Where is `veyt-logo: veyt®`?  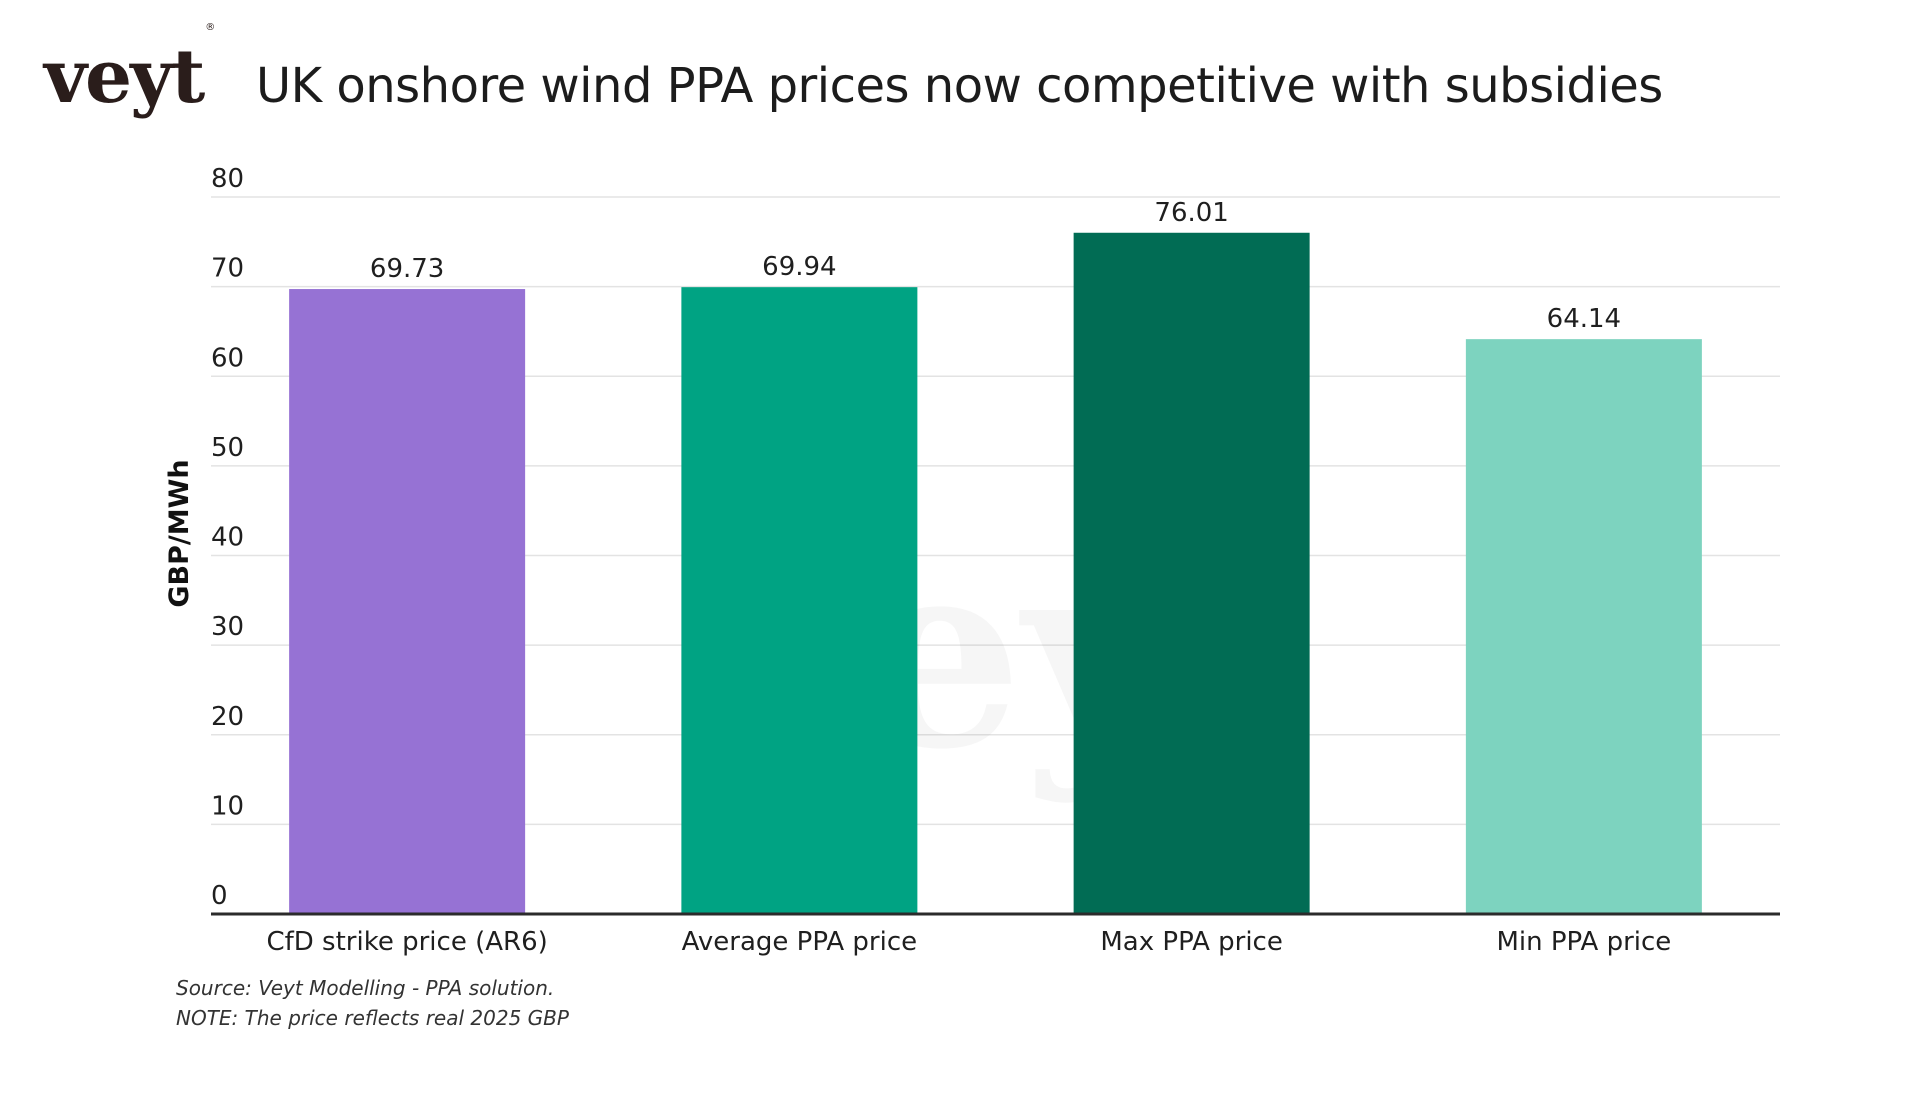 veyt-logo: veyt® is located at coordinates (129, 71).